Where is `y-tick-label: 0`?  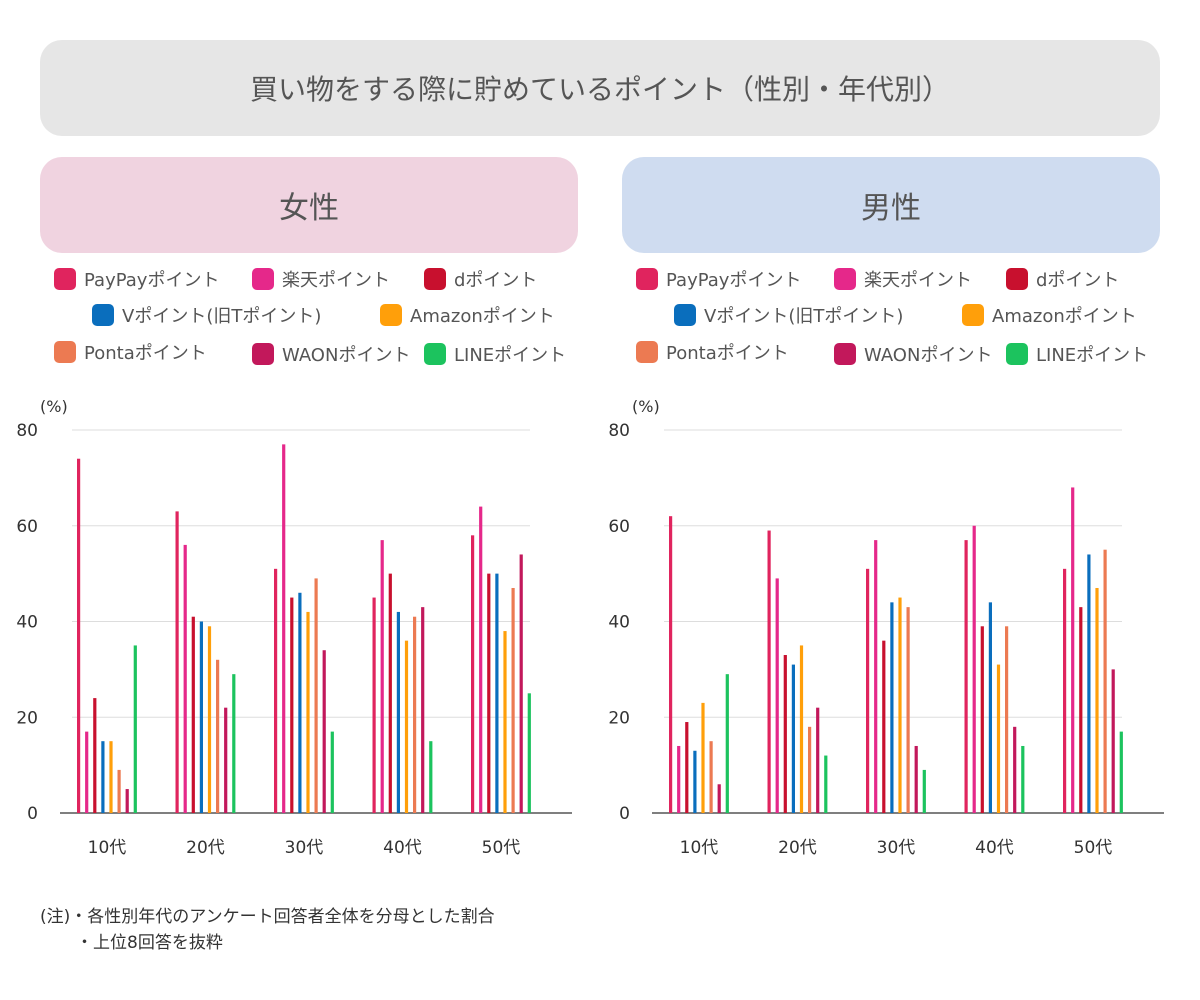 y-tick-label: 0 is located at coordinates (624, 814).